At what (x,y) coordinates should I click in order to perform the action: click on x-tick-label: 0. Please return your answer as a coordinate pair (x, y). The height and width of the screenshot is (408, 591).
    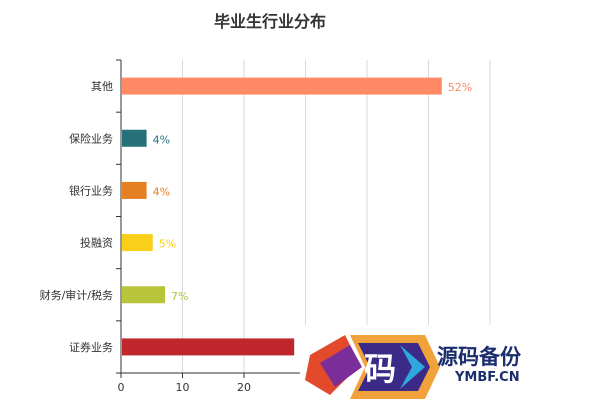
    Looking at the image, I should click on (121, 387).